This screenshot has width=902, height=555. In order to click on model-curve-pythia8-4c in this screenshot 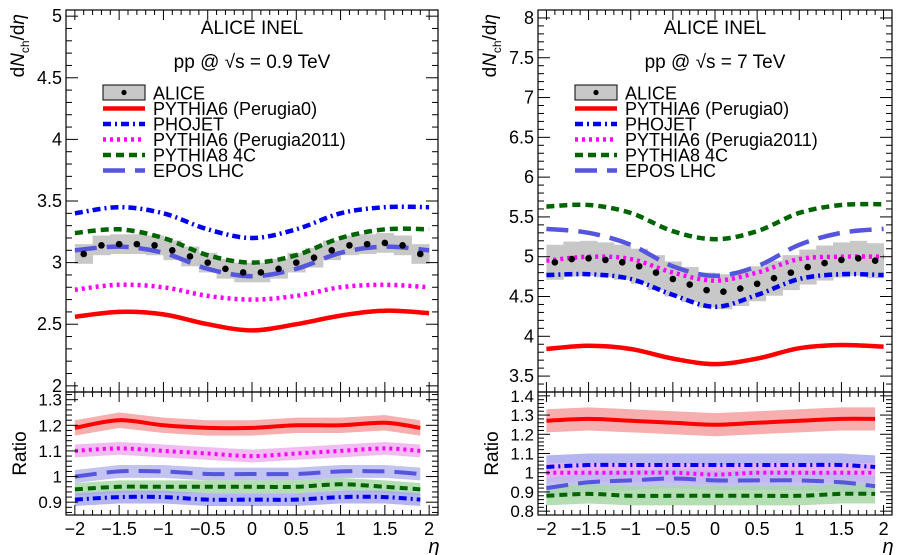, I will do `click(715, 221)`.